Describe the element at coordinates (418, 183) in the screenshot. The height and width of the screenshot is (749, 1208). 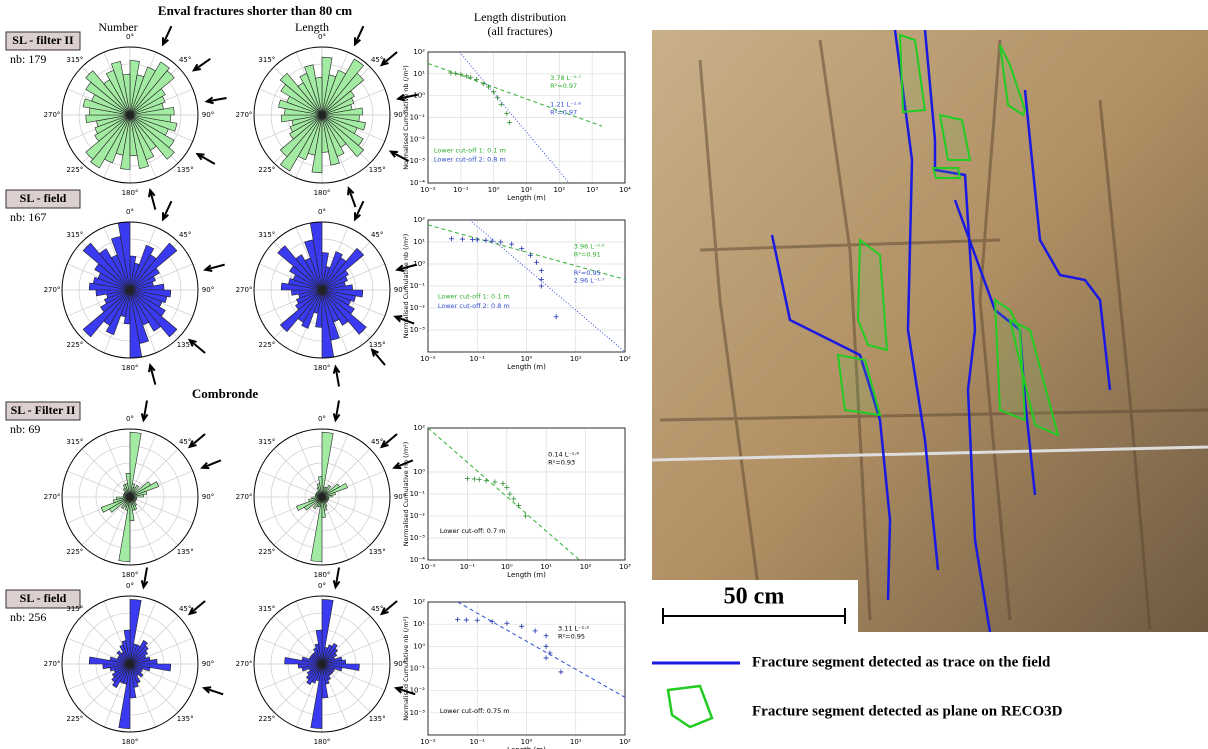
I see `y-tick-label: 10⁻⁴` at that location.